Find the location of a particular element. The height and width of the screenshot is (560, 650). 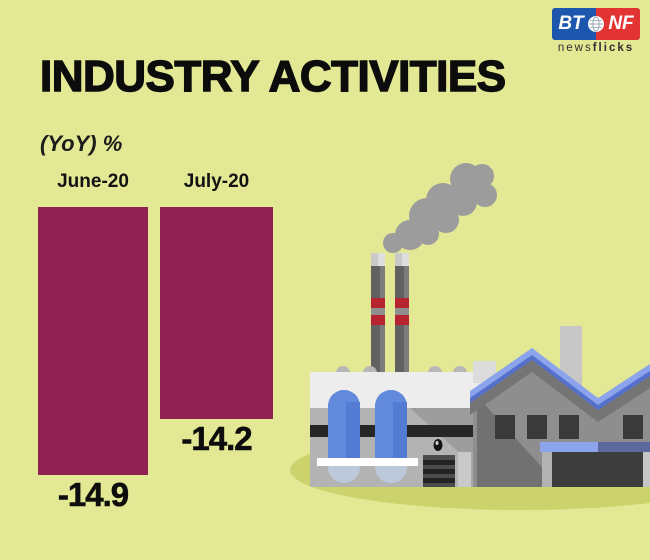

unit-label: (YoY) % is located at coordinates (81, 143).